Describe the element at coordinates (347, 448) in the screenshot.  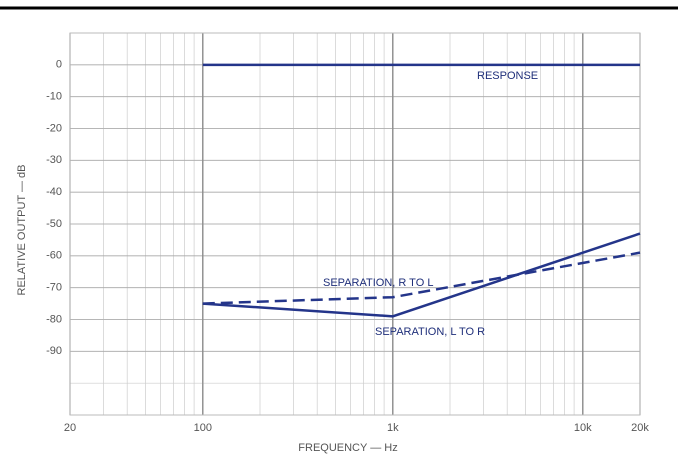
I see `x-axis-label: FREQUENCY — Hz` at that location.